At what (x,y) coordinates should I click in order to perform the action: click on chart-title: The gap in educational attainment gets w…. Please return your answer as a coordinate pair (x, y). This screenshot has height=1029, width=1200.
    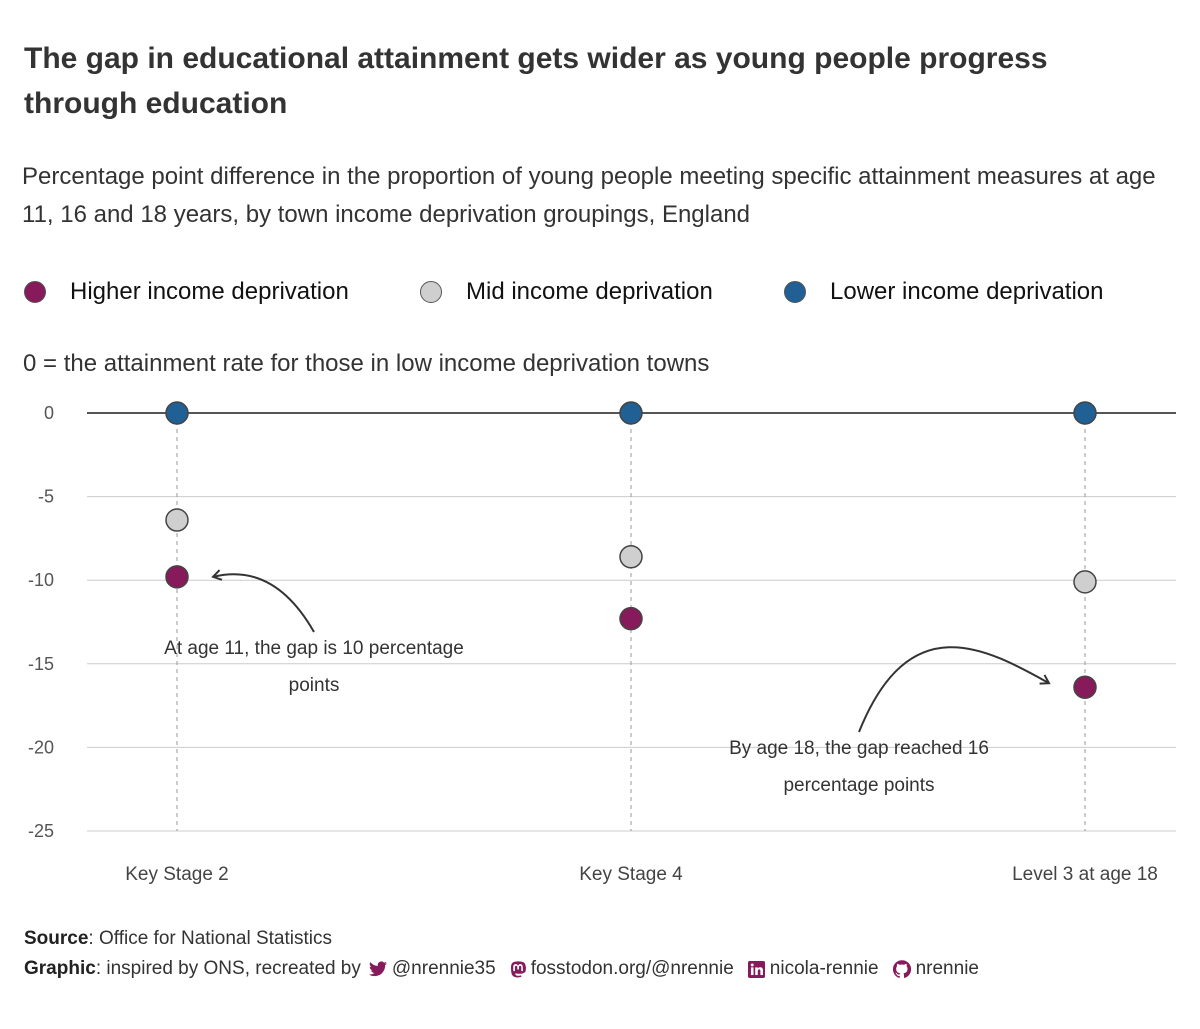
    Looking at the image, I should click on (536, 81).